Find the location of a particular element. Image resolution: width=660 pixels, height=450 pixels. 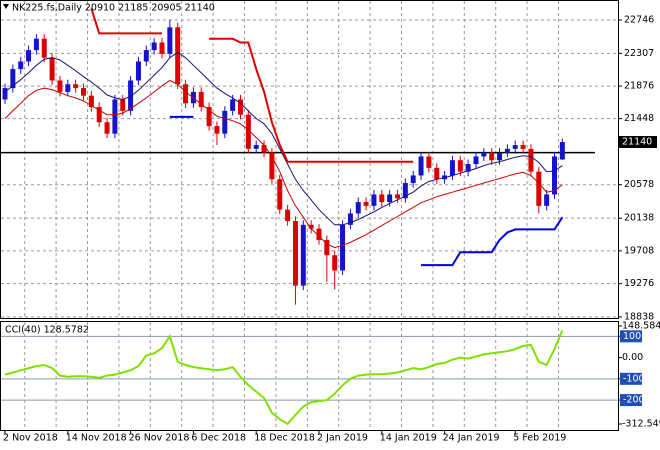

cci-title: CCI(40) 128.5782 is located at coordinates (47, 330).